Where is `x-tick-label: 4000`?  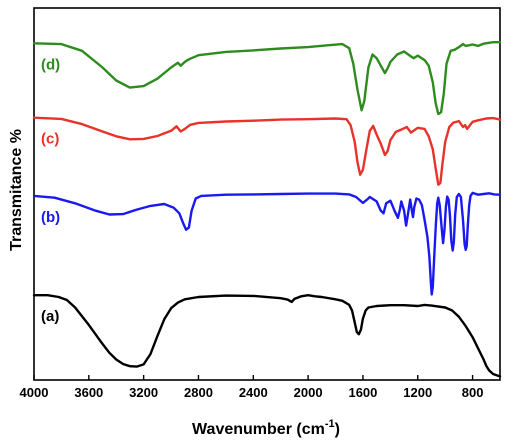 x-tick-label: 4000 is located at coordinates (34, 392).